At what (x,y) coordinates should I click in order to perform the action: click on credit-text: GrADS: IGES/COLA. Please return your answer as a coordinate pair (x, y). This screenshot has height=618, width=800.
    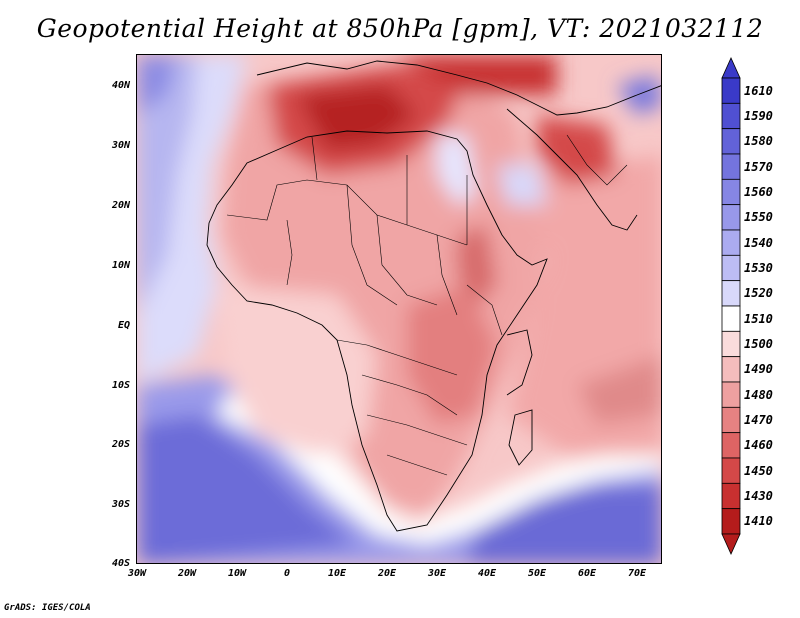
    Looking at the image, I should click on (47, 608).